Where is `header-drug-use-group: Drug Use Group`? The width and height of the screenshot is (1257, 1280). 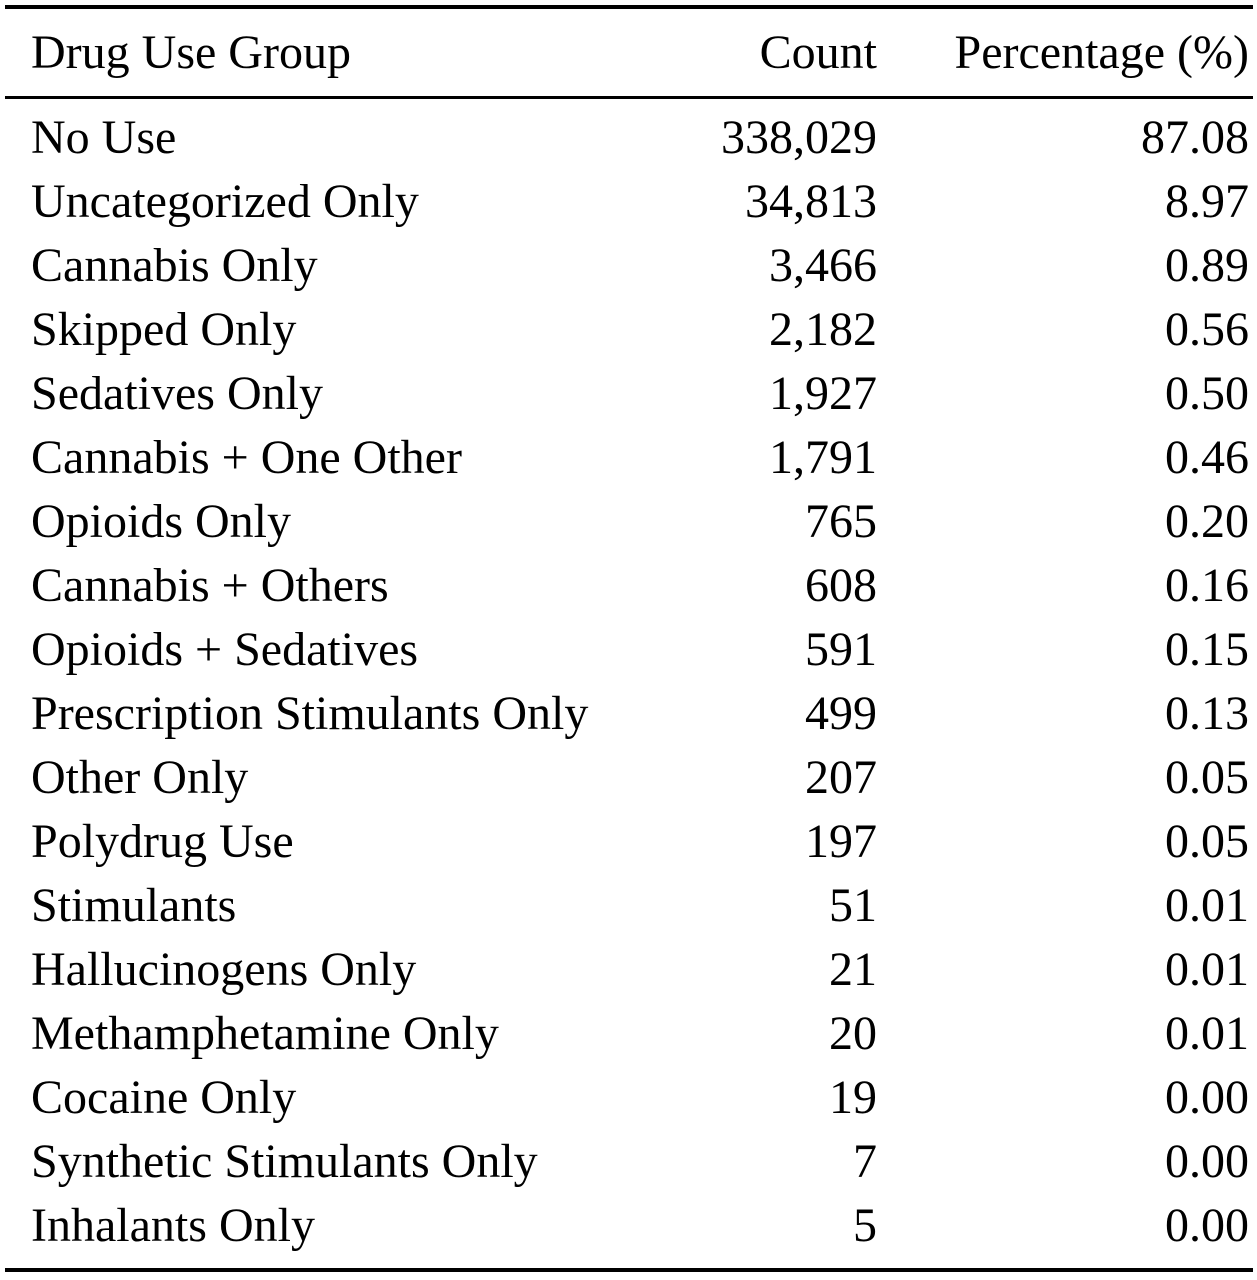
header-drug-use-group: Drug Use Group is located at coordinates (191, 52).